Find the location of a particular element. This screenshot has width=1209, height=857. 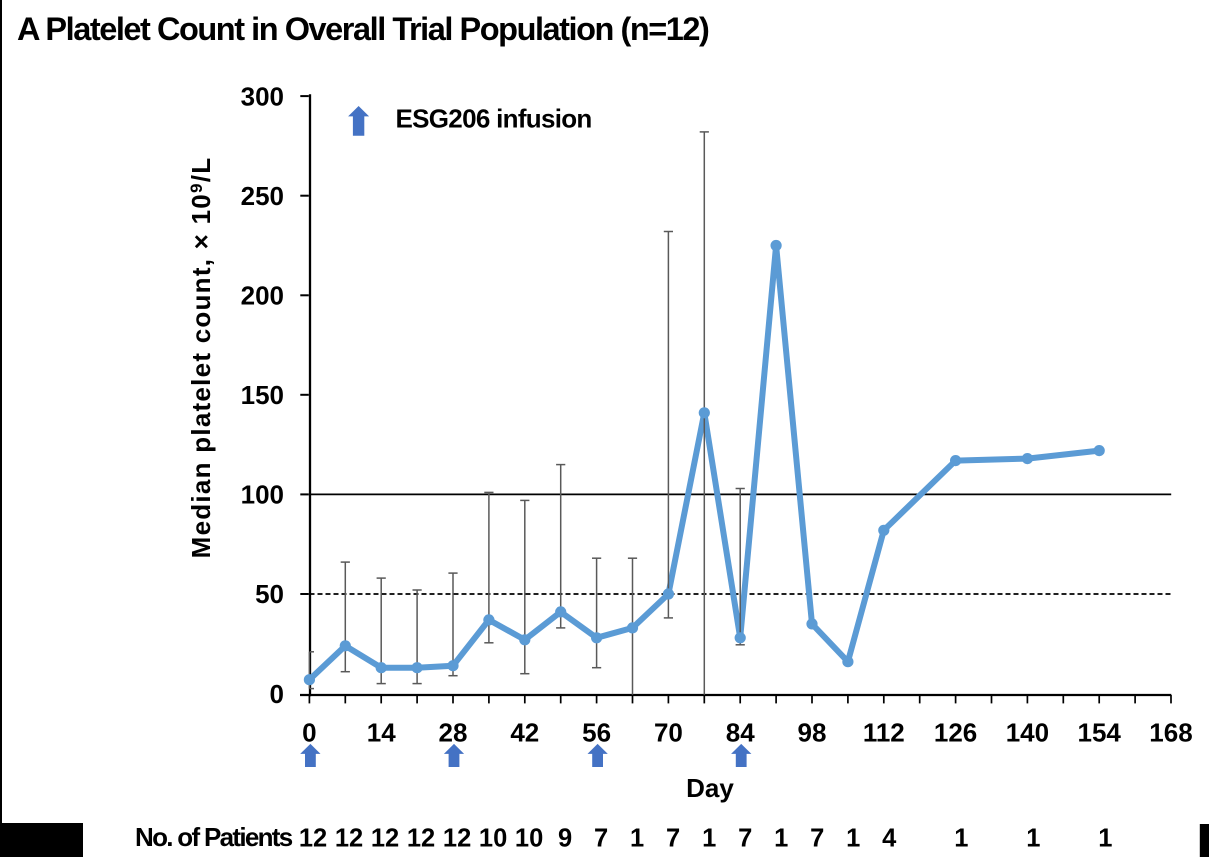

svg-text: 126 is located at coordinates (955, 733).